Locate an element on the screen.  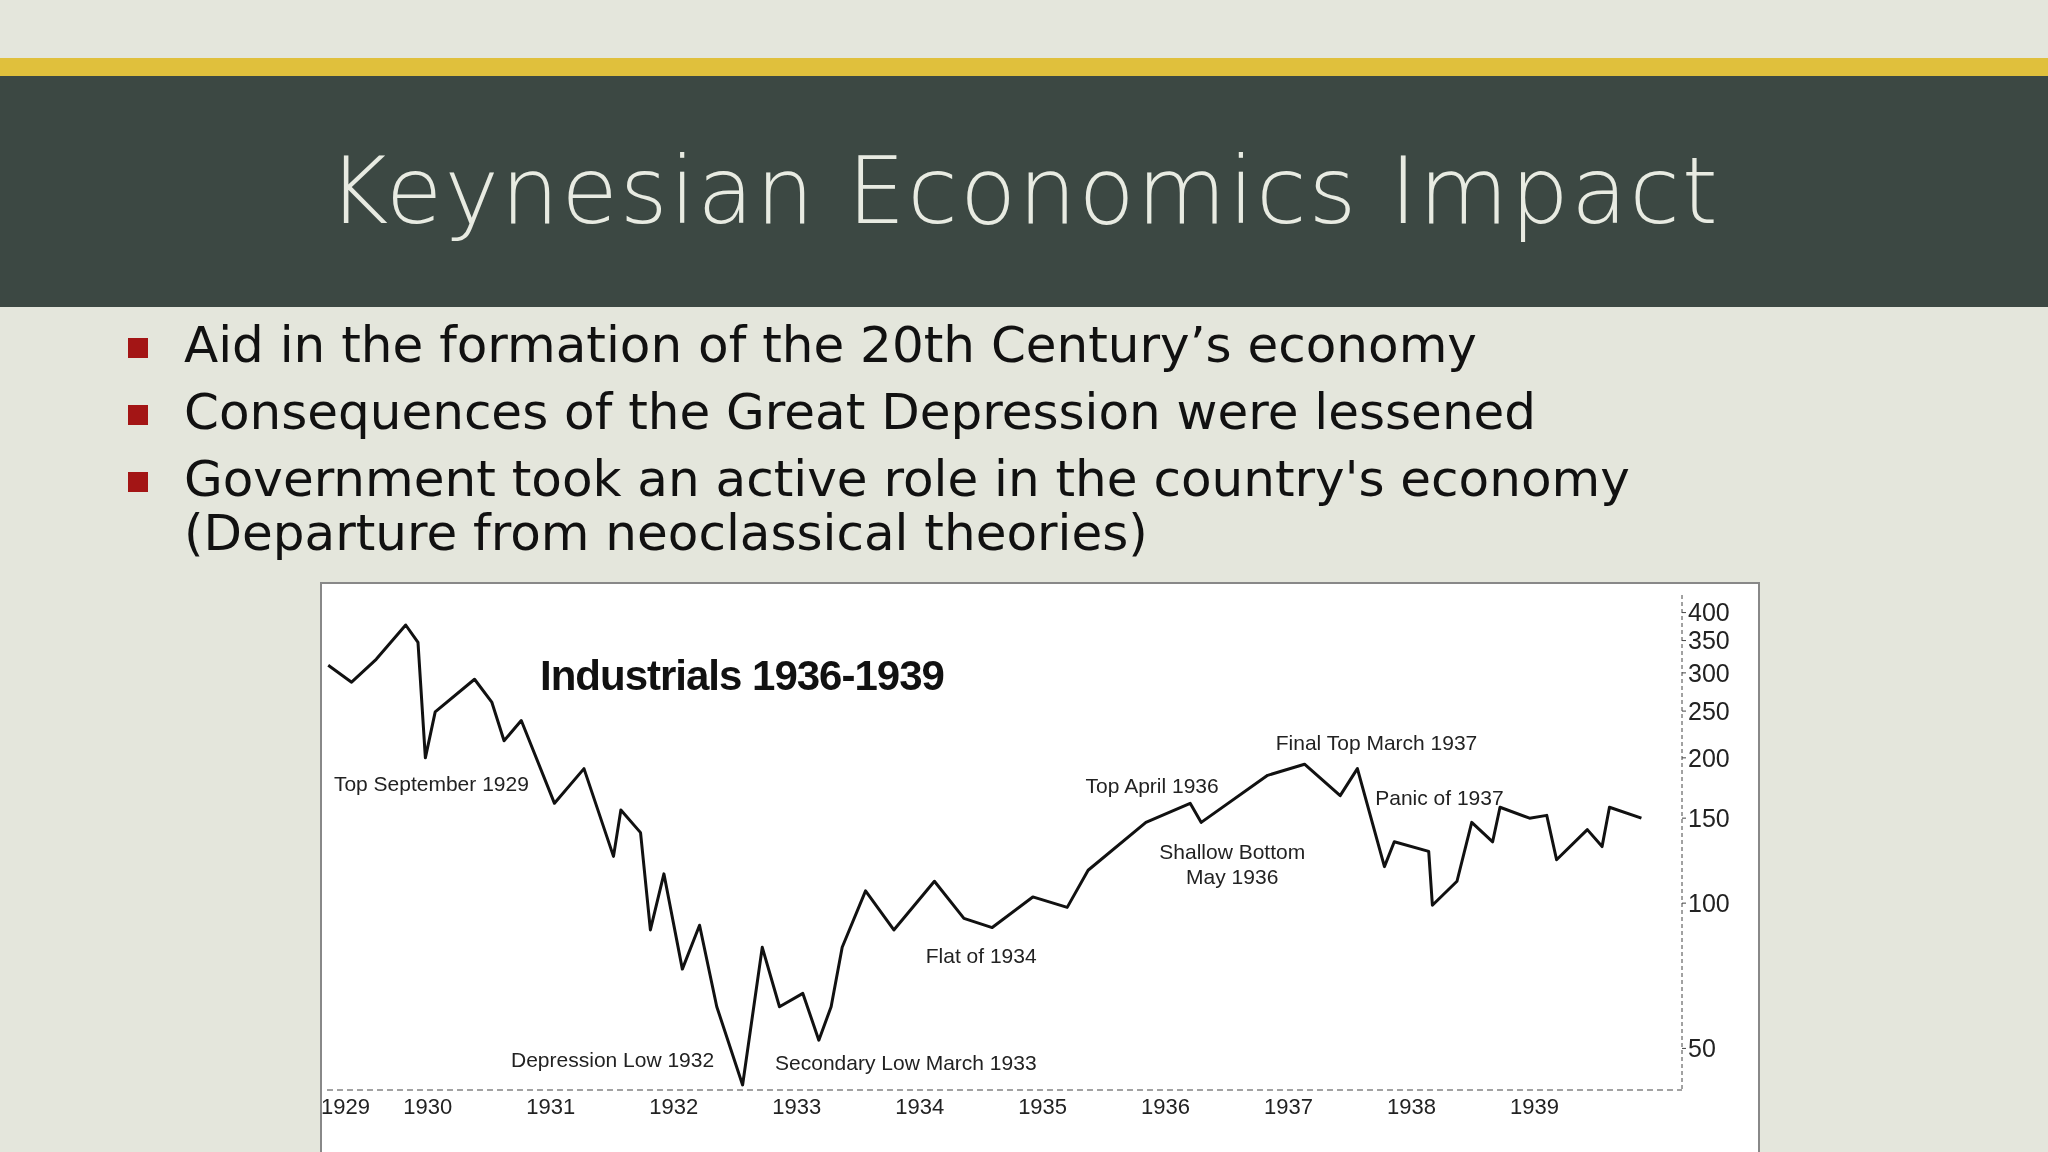
x-tick-label: 1939 is located at coordinates (1534, 1106).